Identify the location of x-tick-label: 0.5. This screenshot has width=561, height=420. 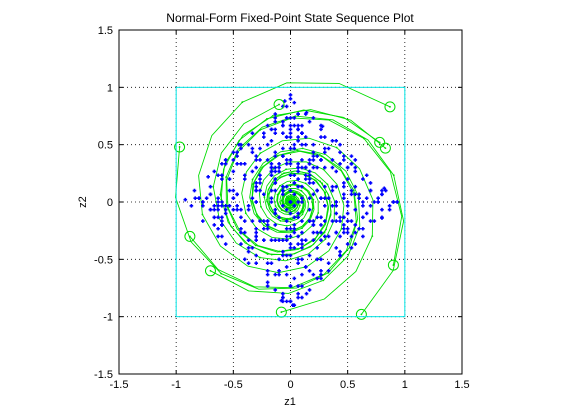
(347, 385).